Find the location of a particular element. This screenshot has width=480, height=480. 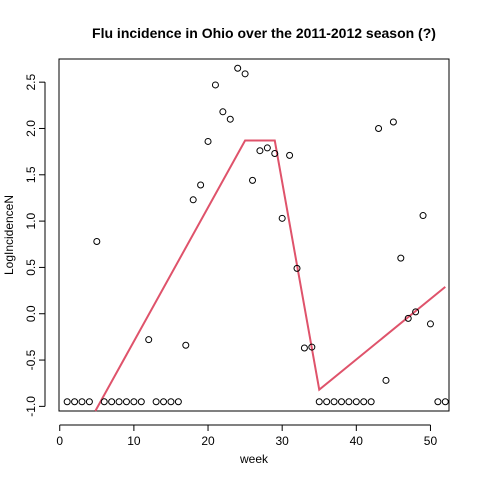

x-tick-label: 40 is located at coordinates (357, 441).